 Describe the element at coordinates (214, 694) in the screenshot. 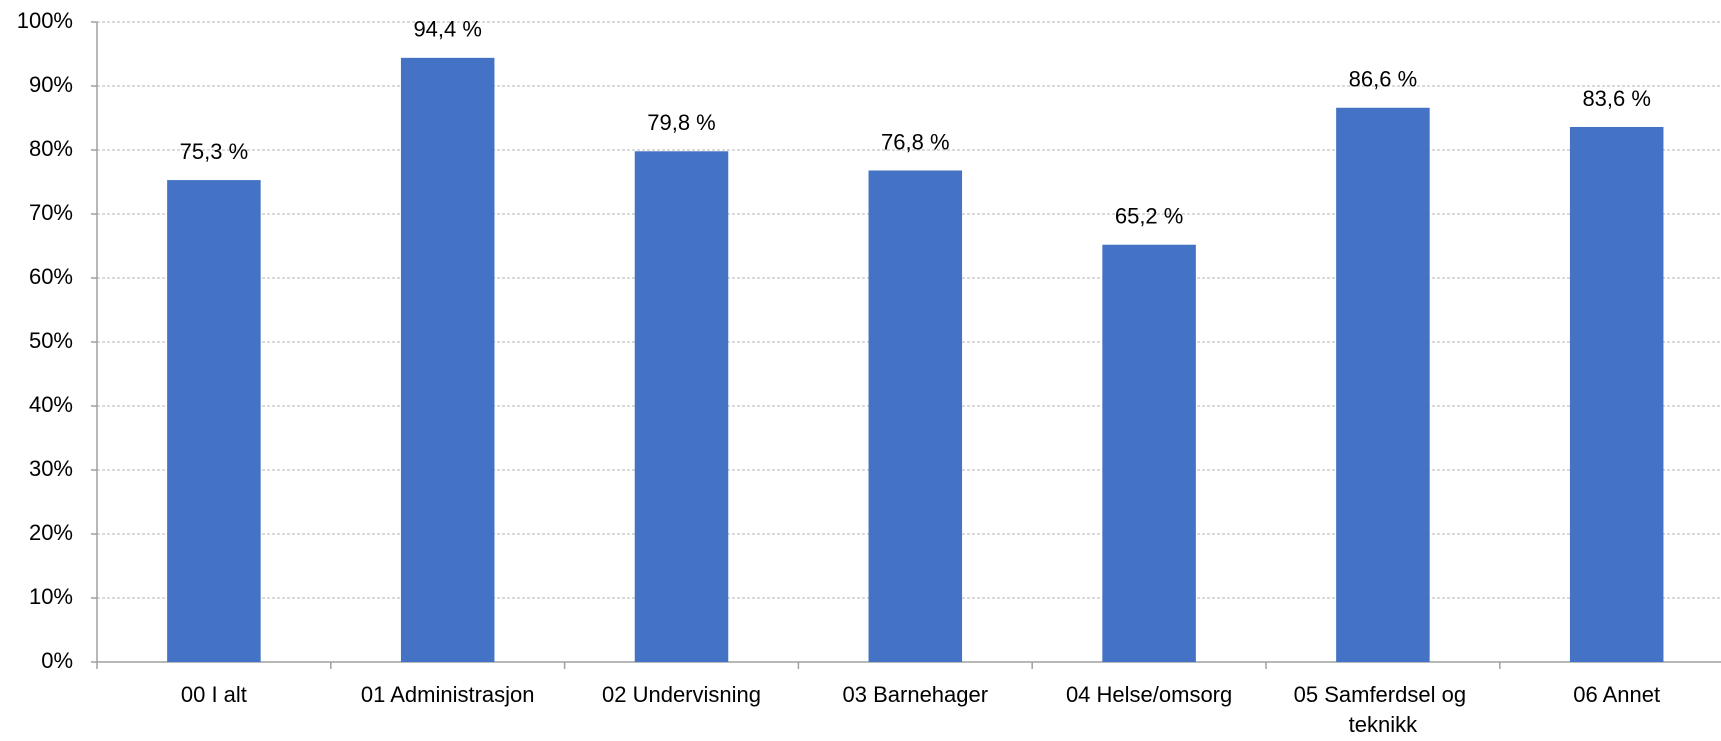

I see `x-tick-label: 00 I alt` at that location.